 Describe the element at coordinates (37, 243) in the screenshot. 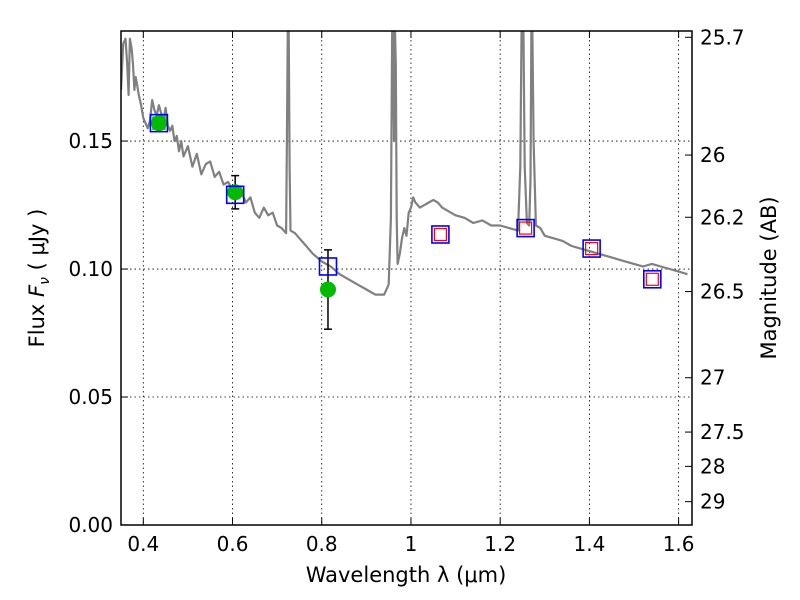

I see `y-axis-label-unit: ( μJy )` at that location.